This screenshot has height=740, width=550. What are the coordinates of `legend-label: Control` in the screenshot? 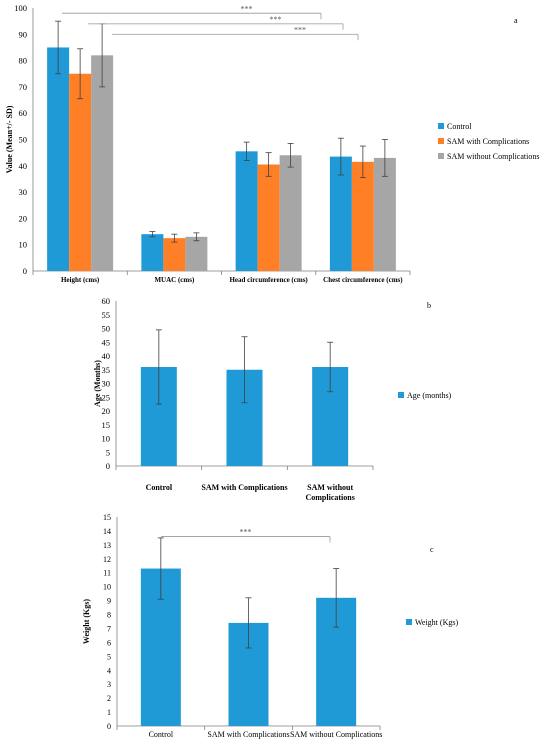 It's located at (459, 126).